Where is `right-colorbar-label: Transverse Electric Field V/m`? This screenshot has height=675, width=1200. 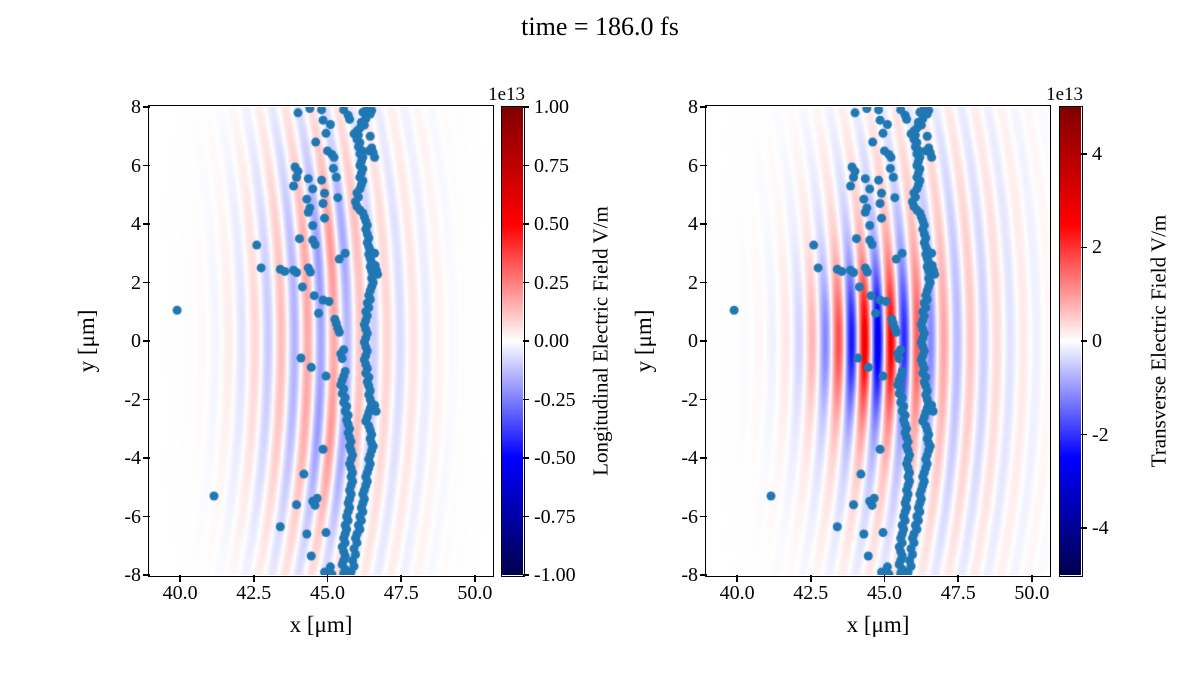 right-colorbar-label: Transverse Electric Field V/m is located at coordinates (1158, 341).